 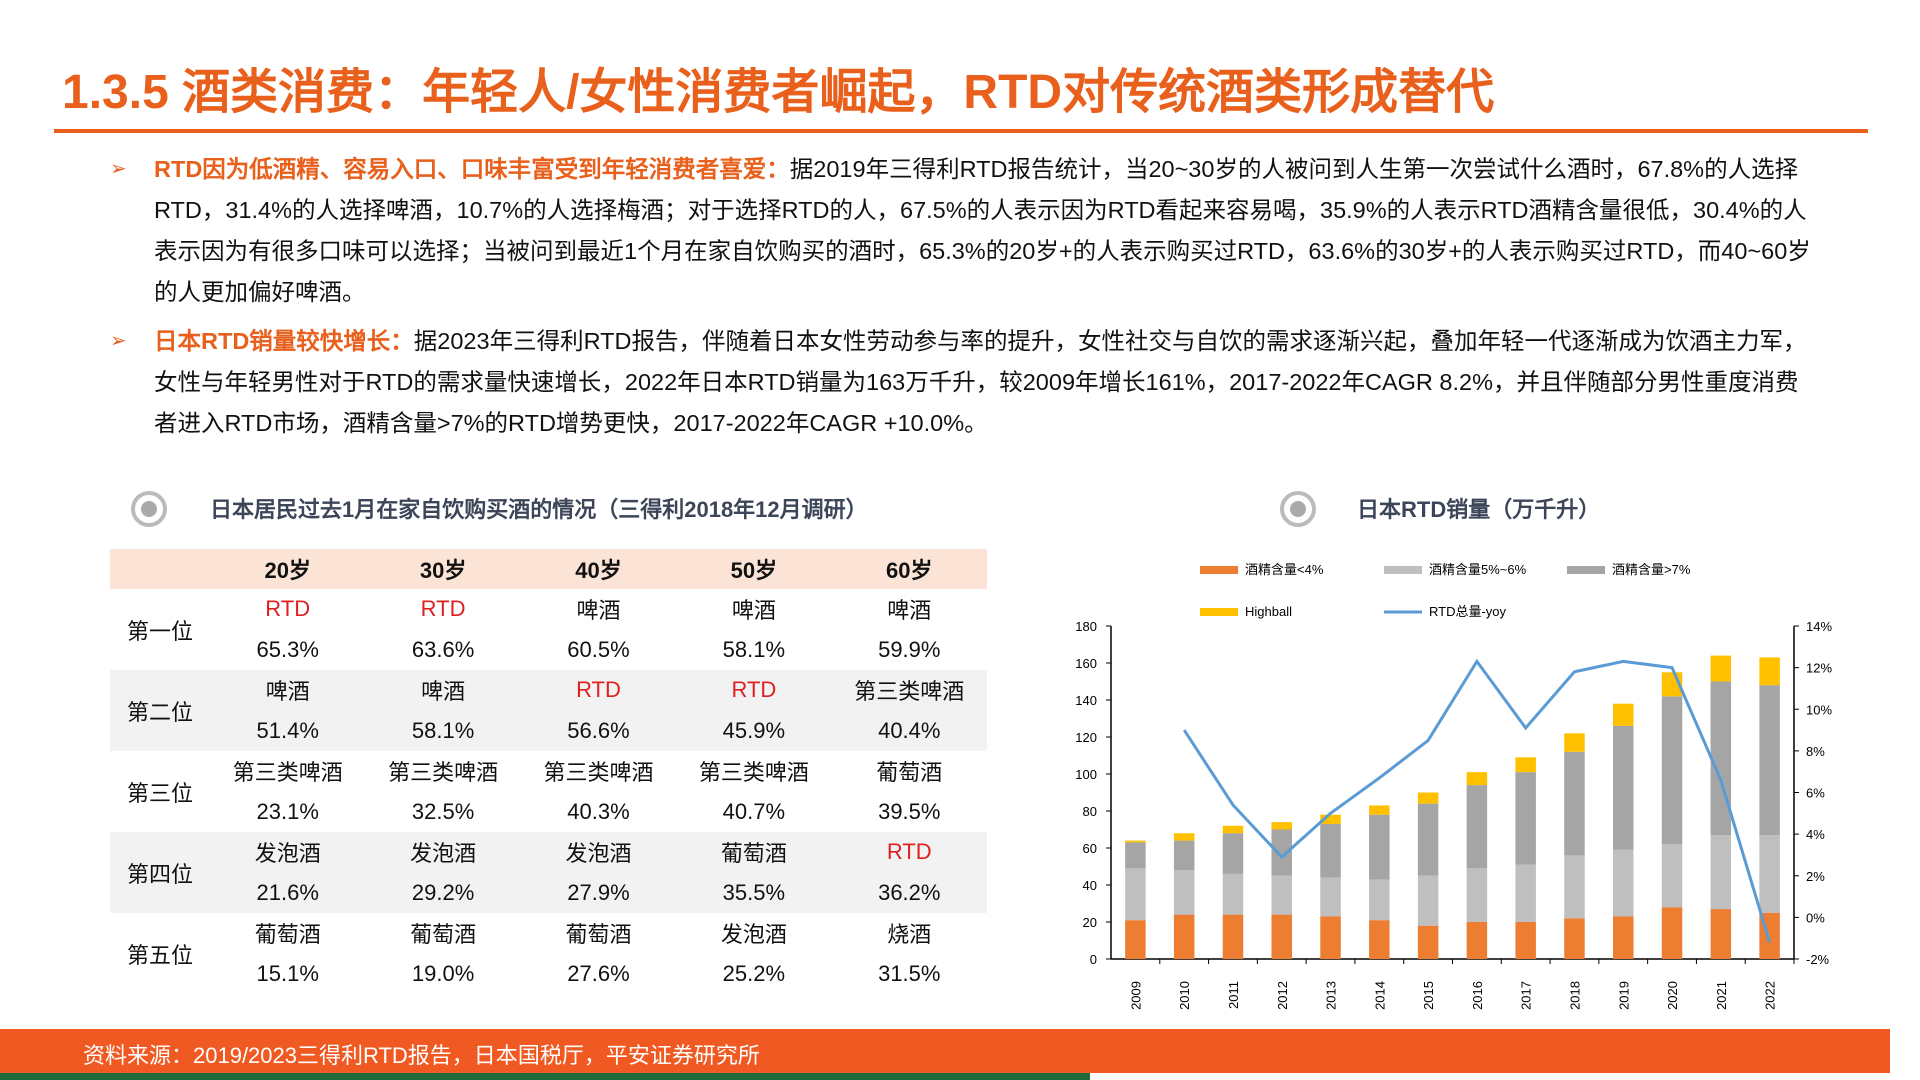 What do you see at coordinates (1525, 818) in the screenshot?
I see `bar-2-2017` at bounding box center [1525, 818].